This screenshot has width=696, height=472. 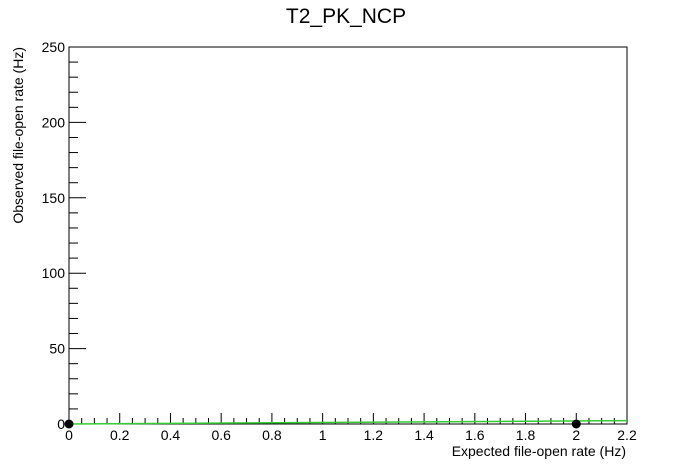 I want to click on x-tick-label: 1, so click(x=323, y=435).